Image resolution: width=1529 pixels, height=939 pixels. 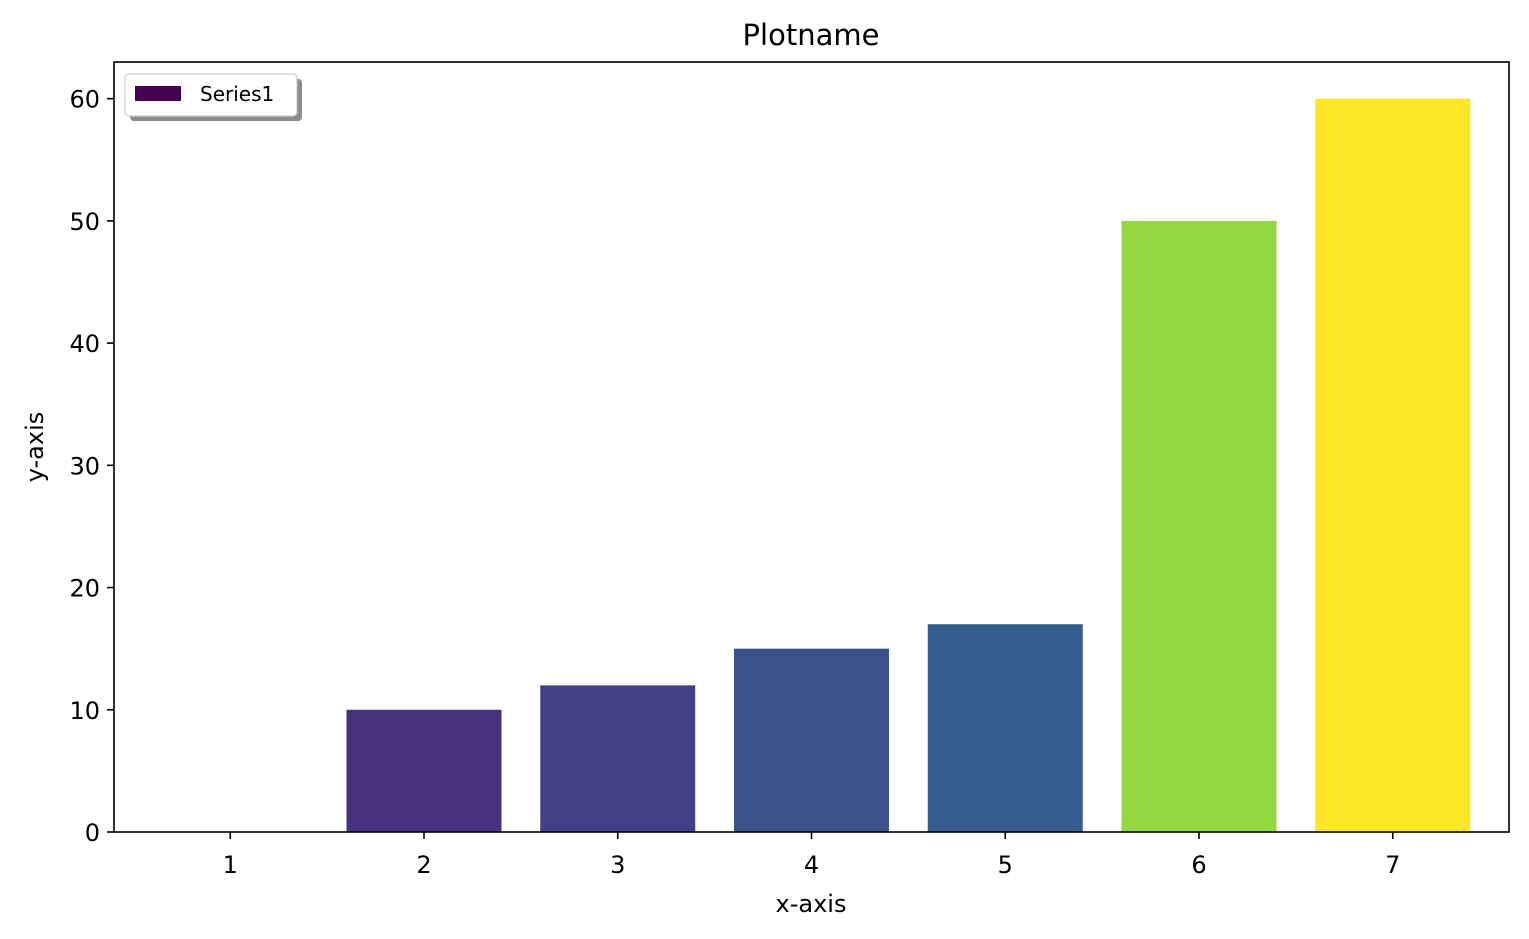 What do you see at coordinates (811, 35) in the screenshot?
I see `chart-title: Plotname` at bounding box center [811, 35].